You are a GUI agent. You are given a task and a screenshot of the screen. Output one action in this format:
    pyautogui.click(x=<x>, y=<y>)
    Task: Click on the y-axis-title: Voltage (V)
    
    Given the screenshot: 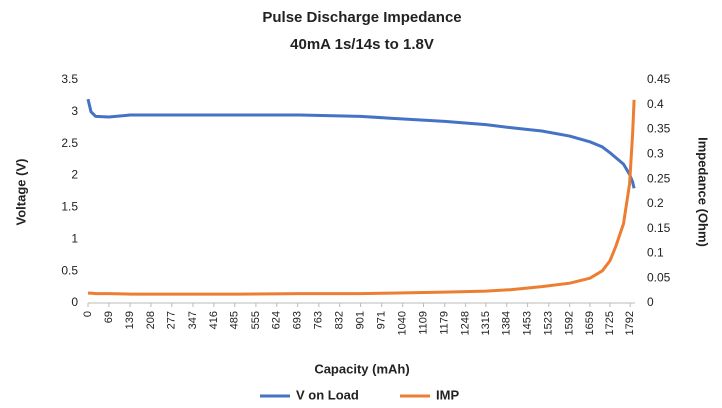 What is the action you would take?
    pyautogui.click(x=20, y=192)
    